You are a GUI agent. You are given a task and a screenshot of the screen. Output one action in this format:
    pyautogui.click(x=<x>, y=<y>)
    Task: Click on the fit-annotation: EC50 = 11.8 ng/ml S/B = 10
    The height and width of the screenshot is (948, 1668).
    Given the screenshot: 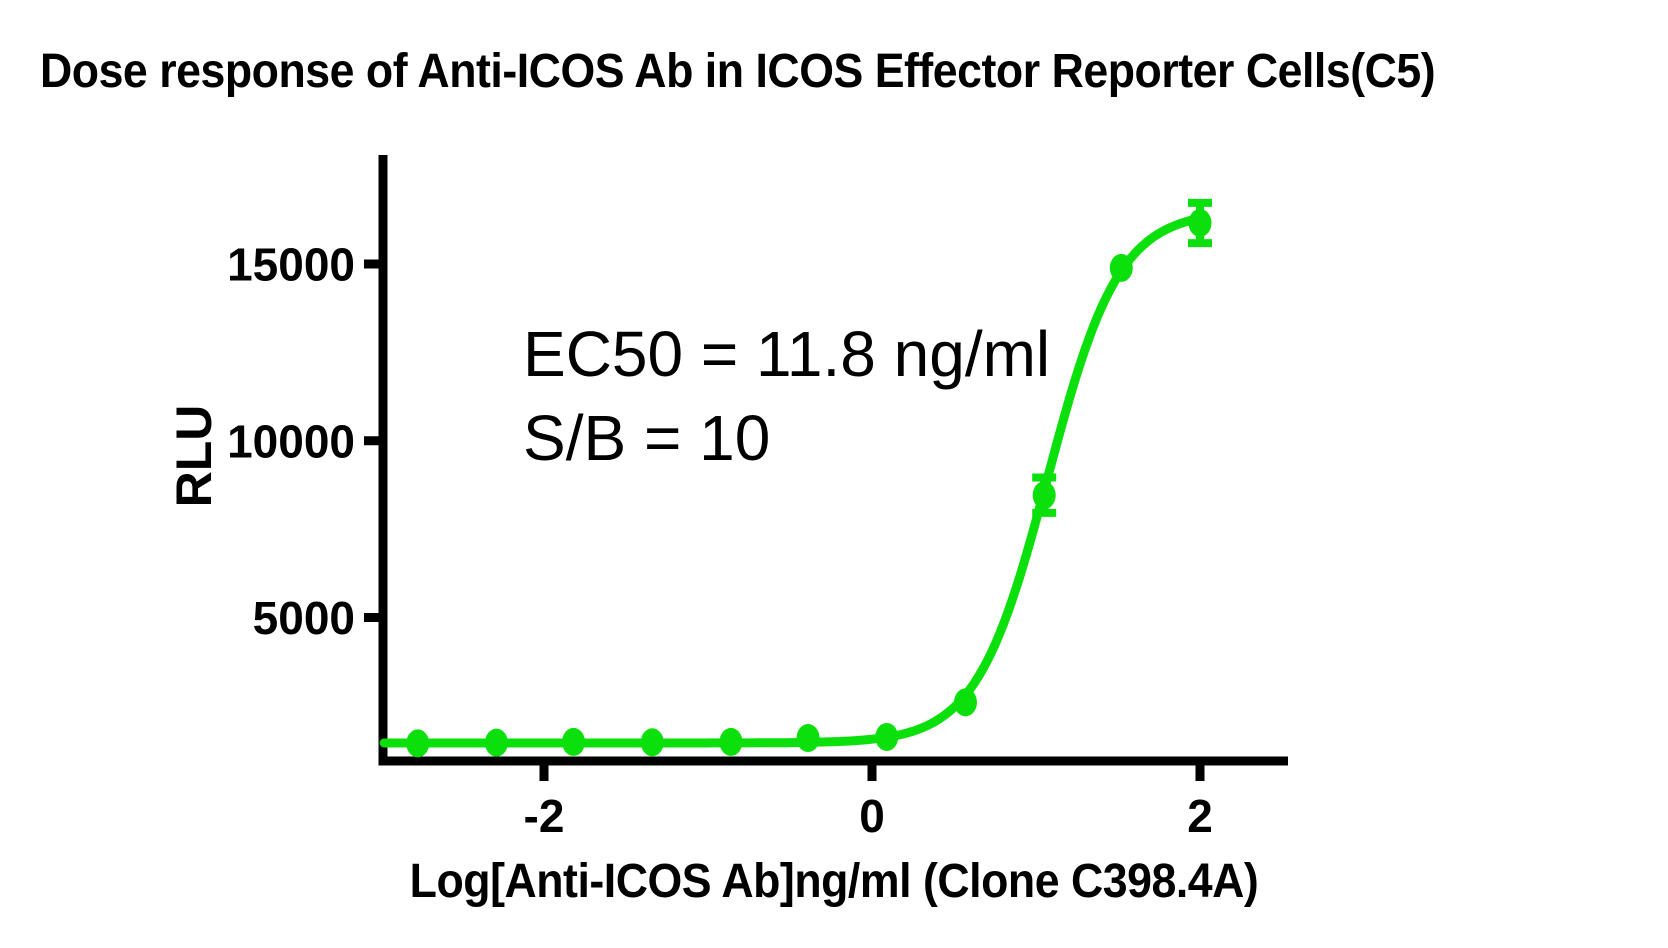 What is the action you would take?
    pyautogui.click(x=786, y=396)
    